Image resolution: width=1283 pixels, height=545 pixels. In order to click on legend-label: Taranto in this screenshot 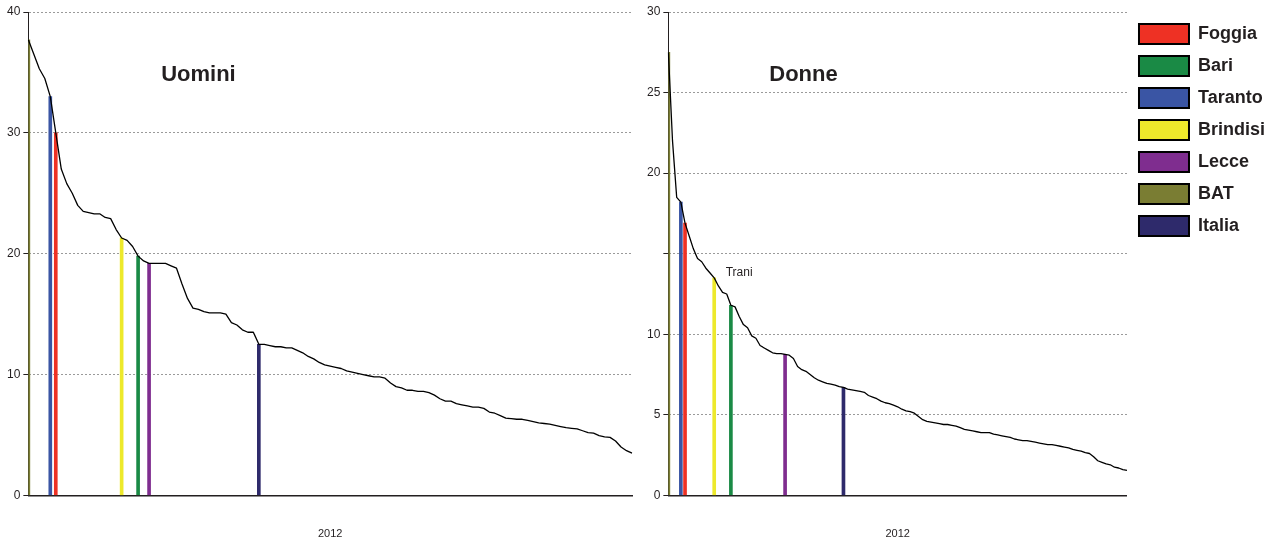, I will do `click(1230, 96)`.